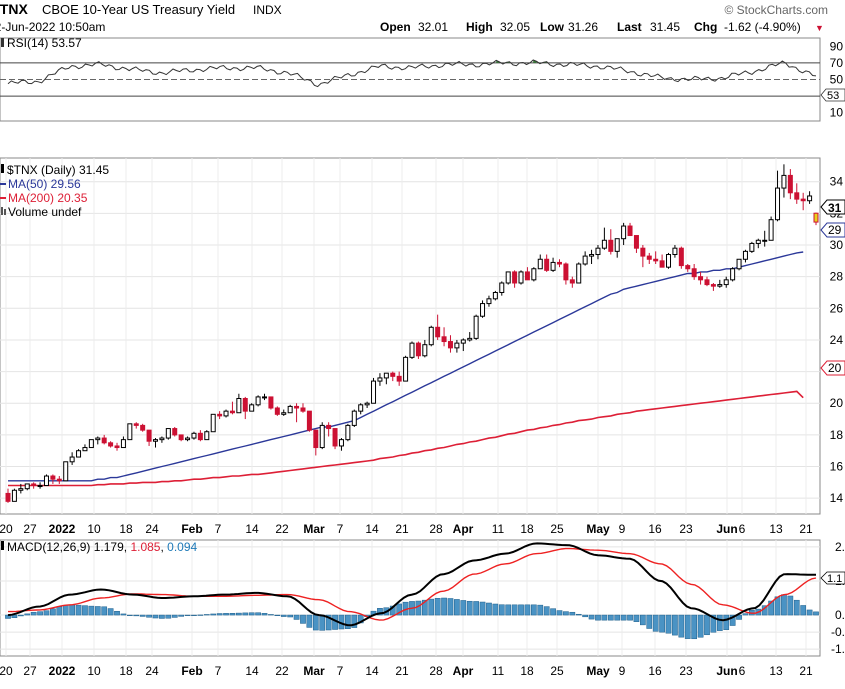 The height and width of the screenshot is (689, 845). I want to click on low-label: Low, so click(552, 27).